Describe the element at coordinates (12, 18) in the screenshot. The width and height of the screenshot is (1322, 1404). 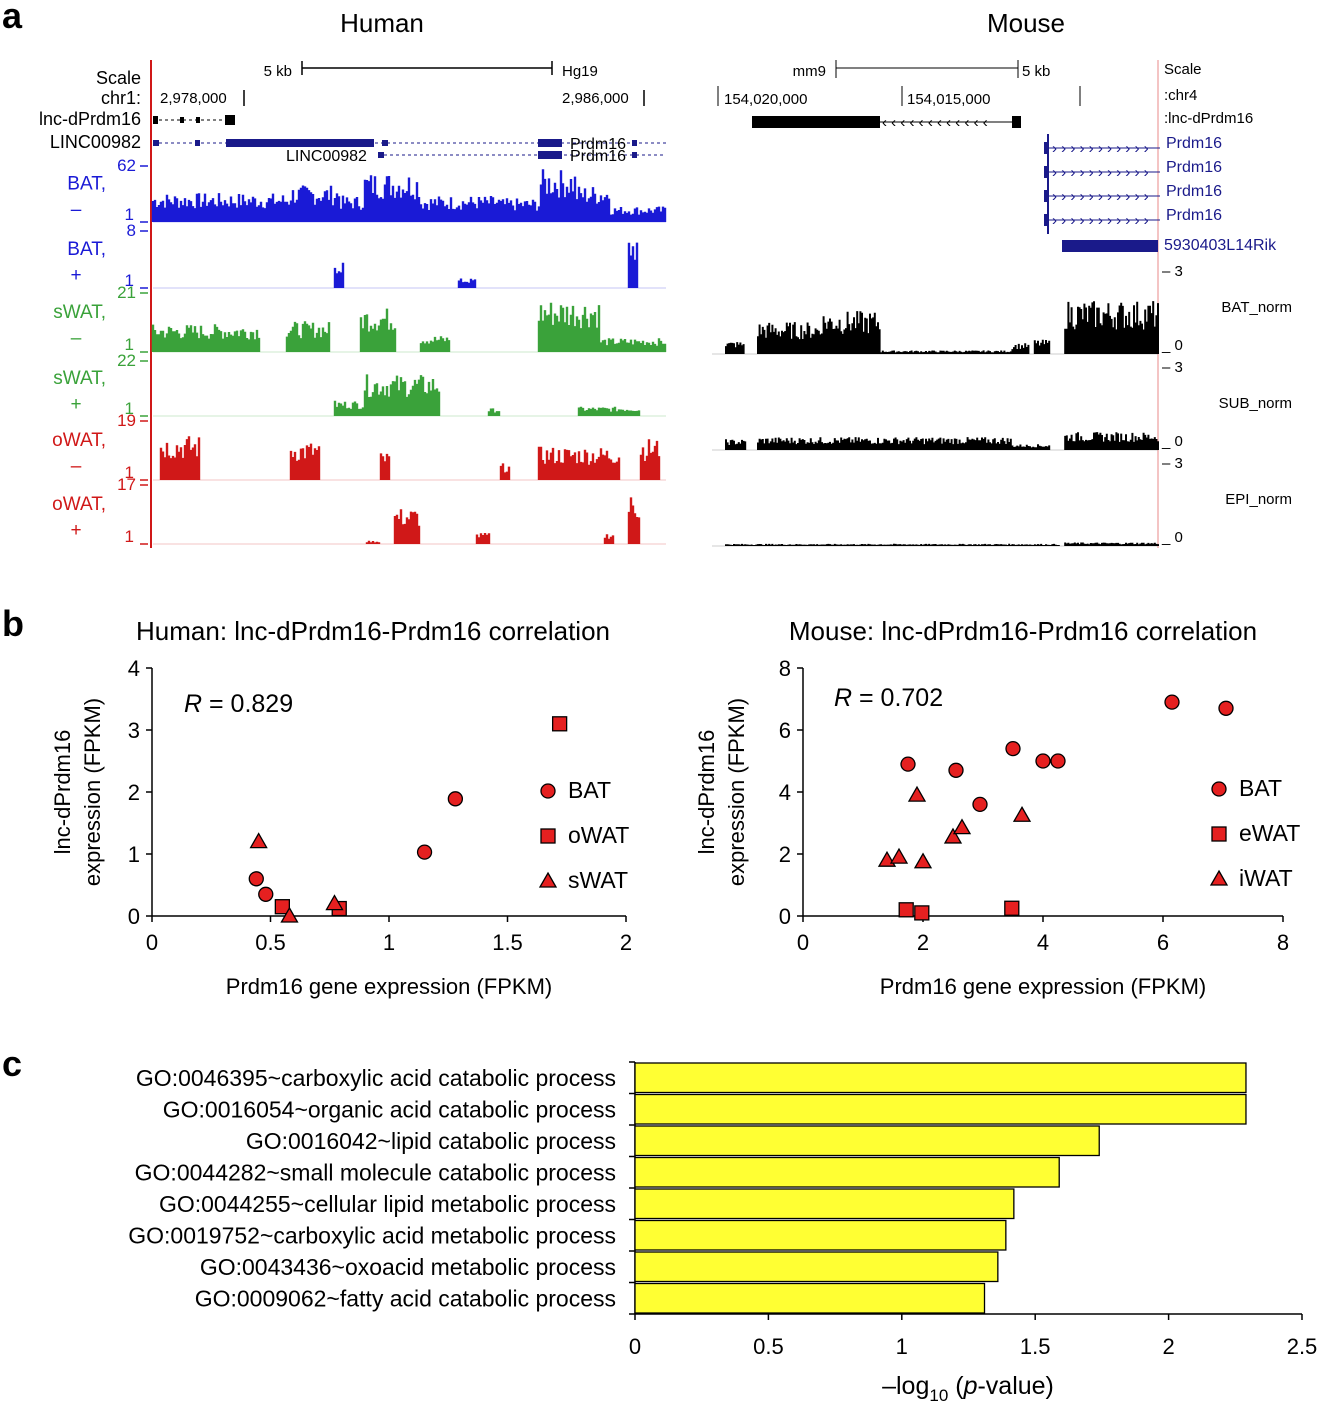
I see `panel-label-a: a` at that location.